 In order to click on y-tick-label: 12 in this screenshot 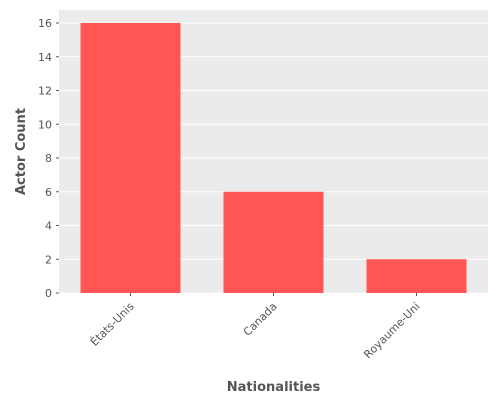, I will do `click(45, 91)`.